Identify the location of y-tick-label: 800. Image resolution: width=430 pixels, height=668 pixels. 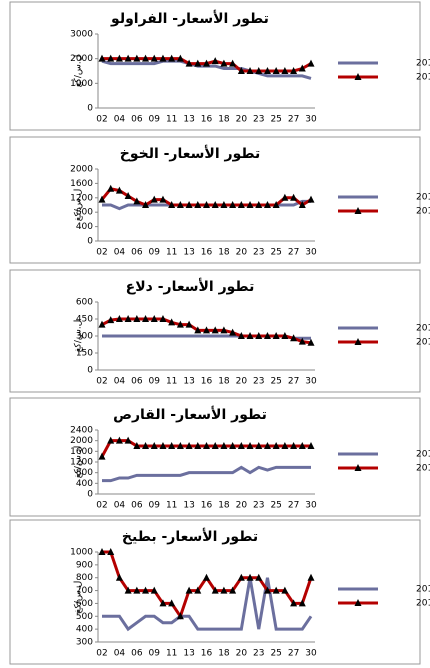
(84, 578).